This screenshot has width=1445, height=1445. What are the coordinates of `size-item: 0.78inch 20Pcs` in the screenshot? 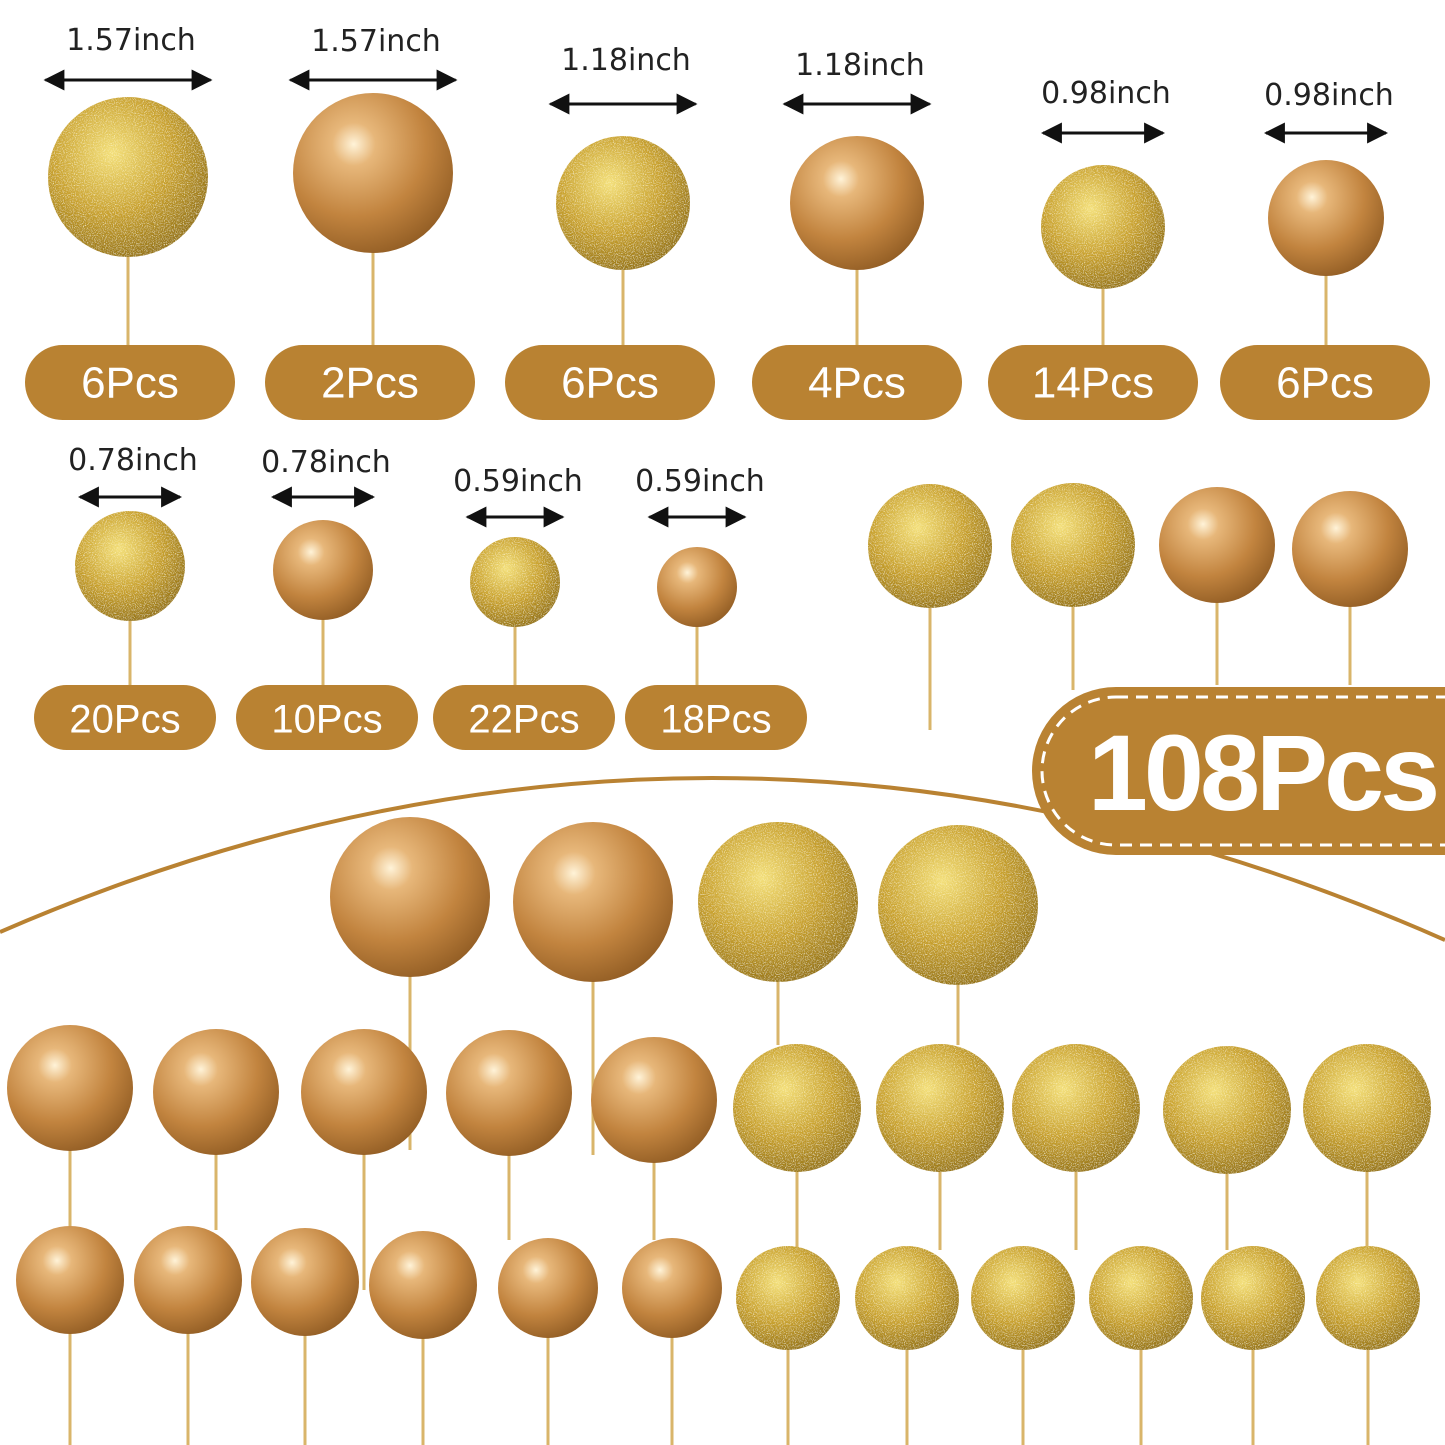 It's located at (125, 596).